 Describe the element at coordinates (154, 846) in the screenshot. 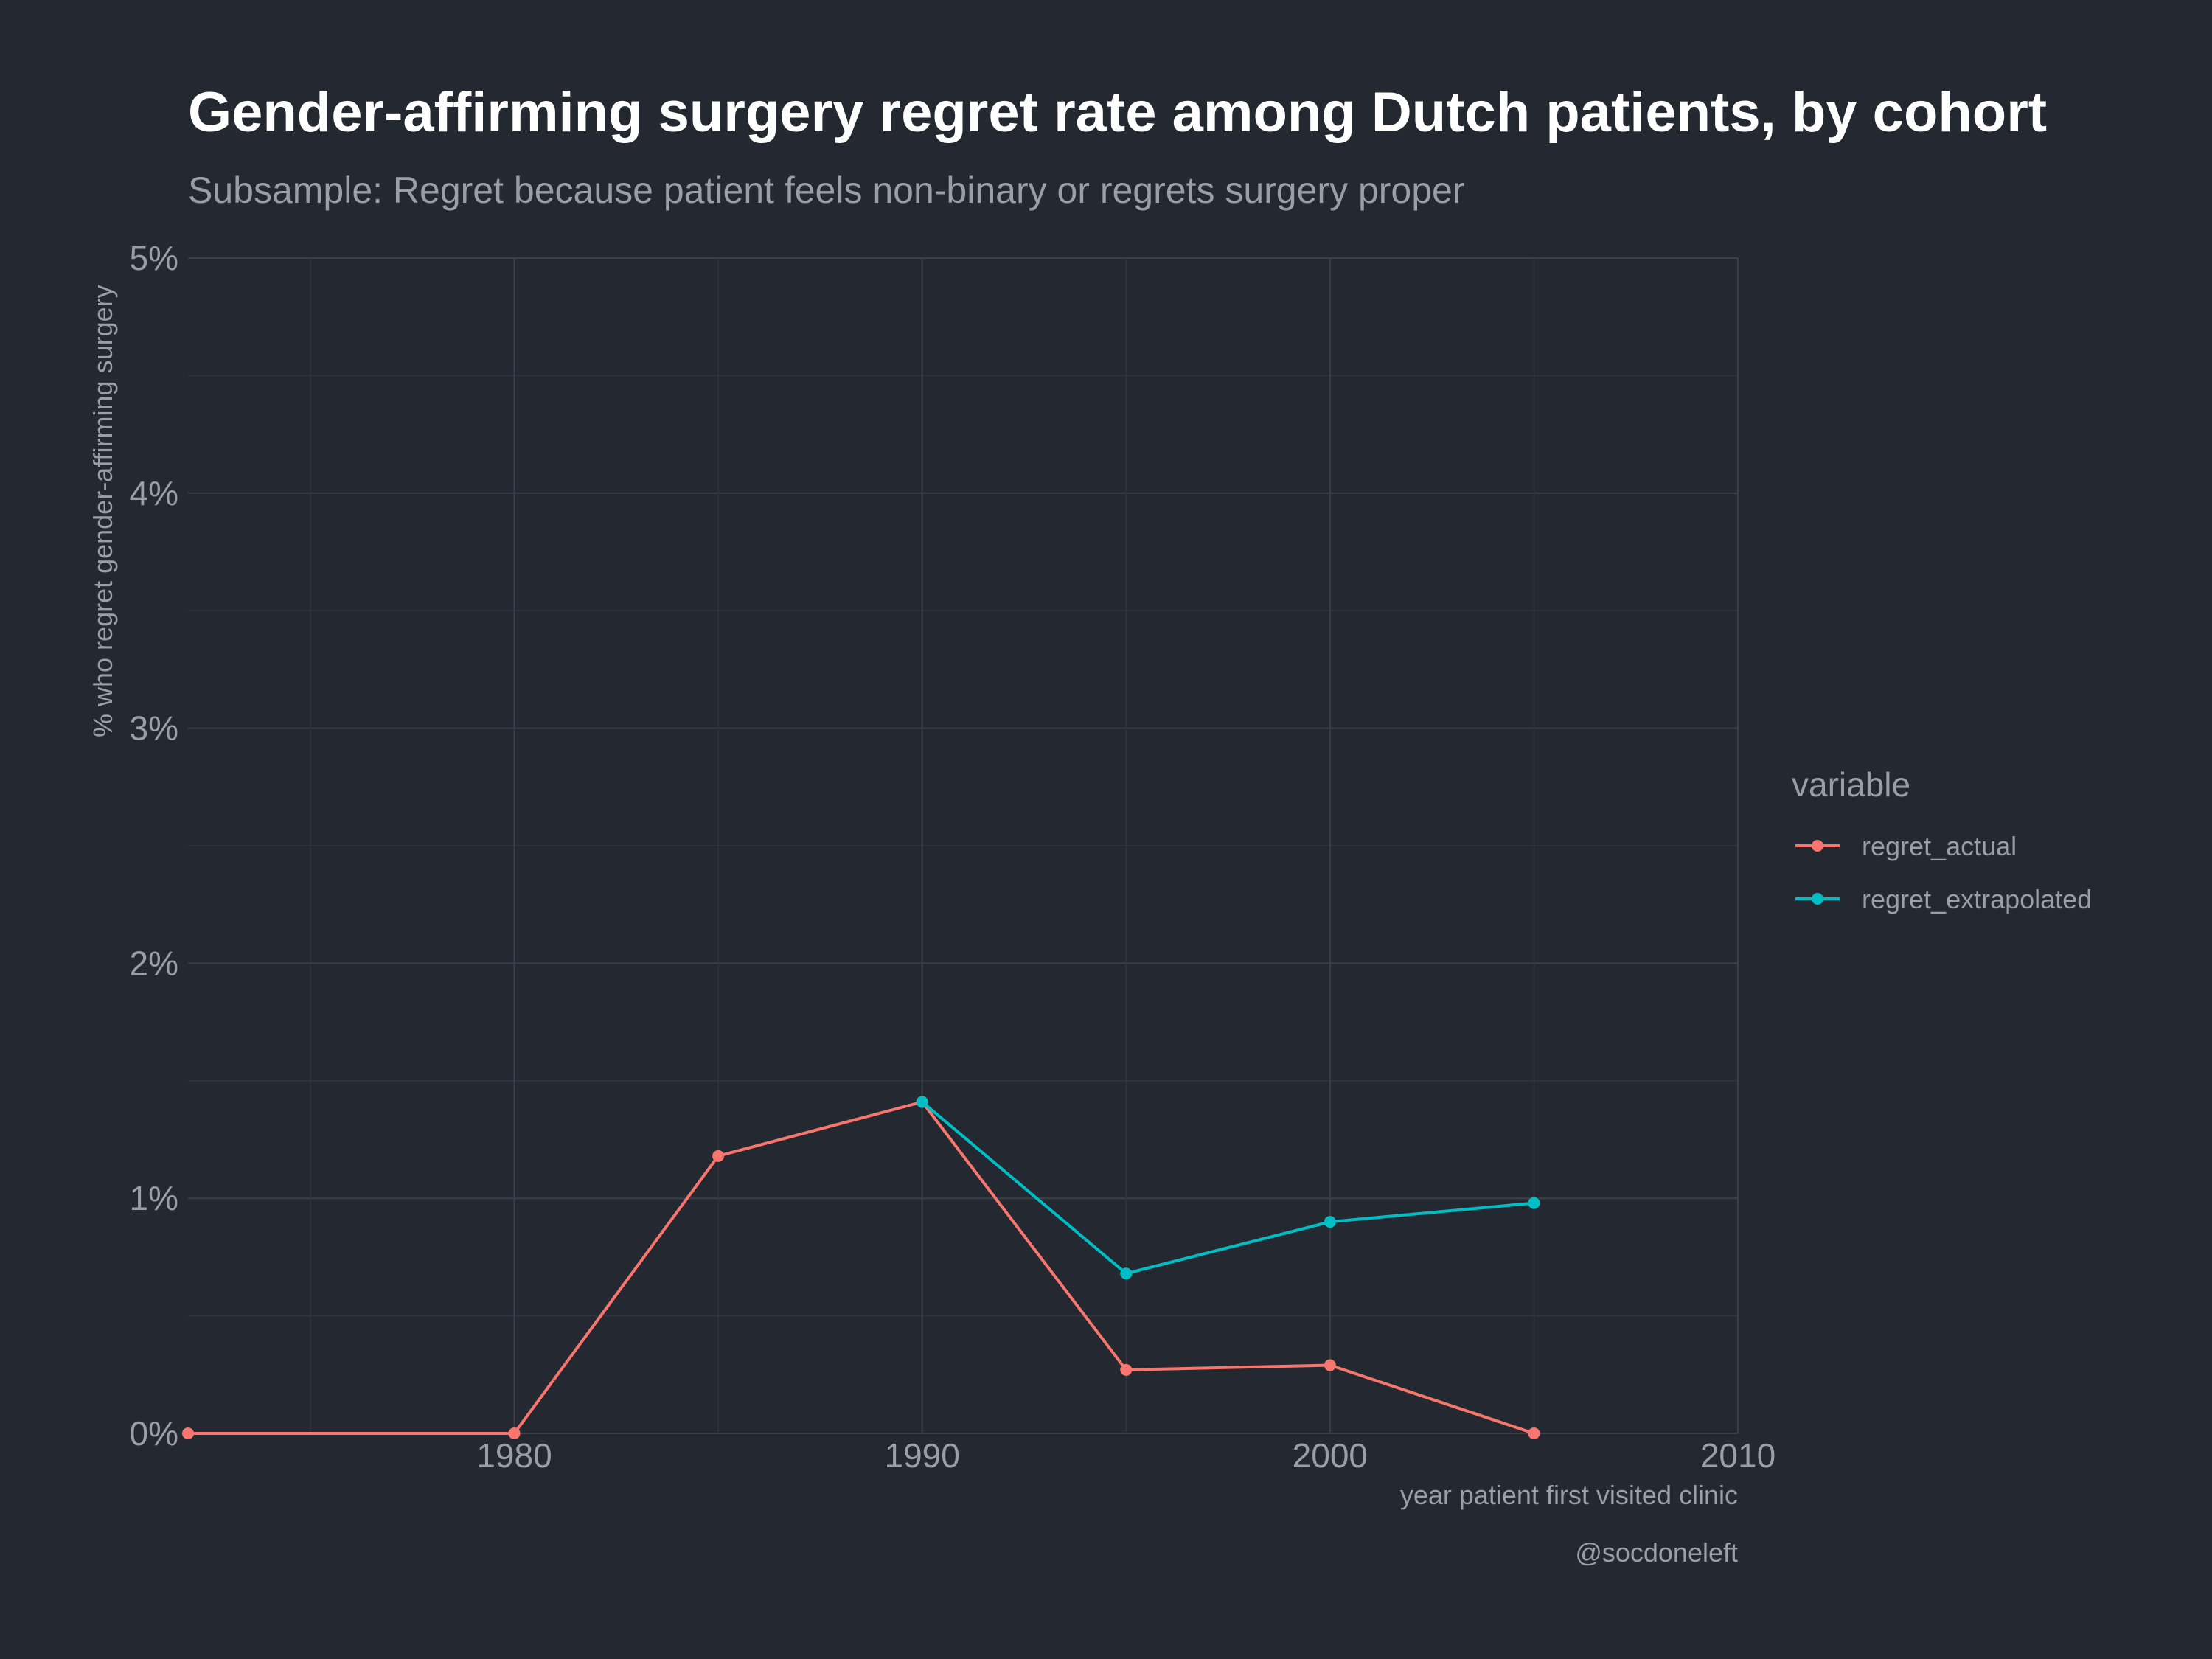

I see `y-axis-ticks: 0% 1% 2% 3% 4% 5%` at that location.